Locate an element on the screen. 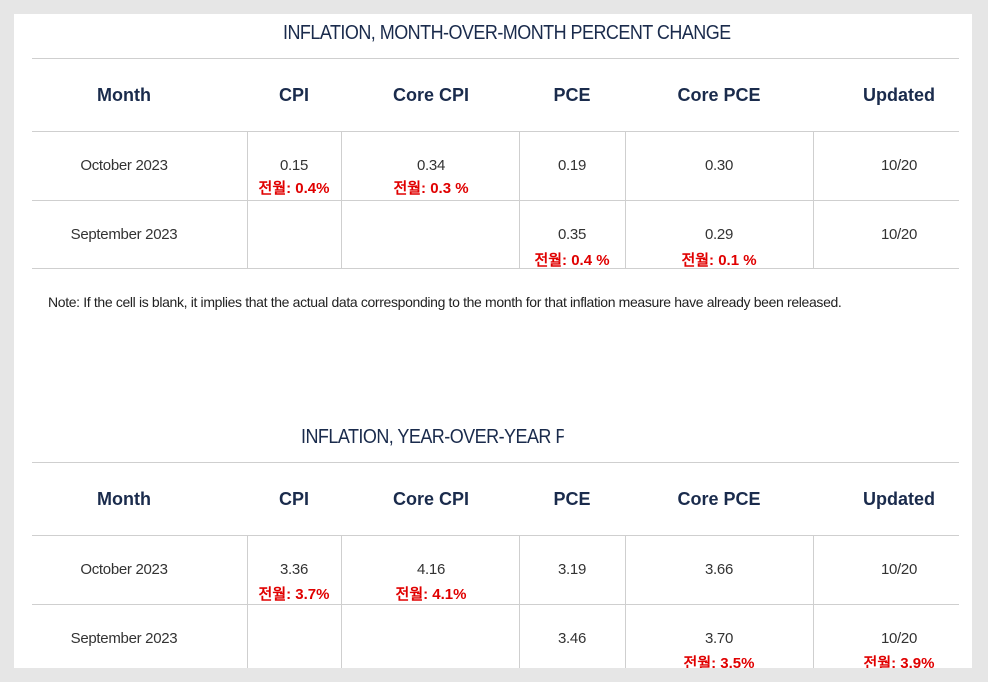 The image size is (988, 682). yoy-row1-cpi: 3.36 is located at coordinates (294, 569).